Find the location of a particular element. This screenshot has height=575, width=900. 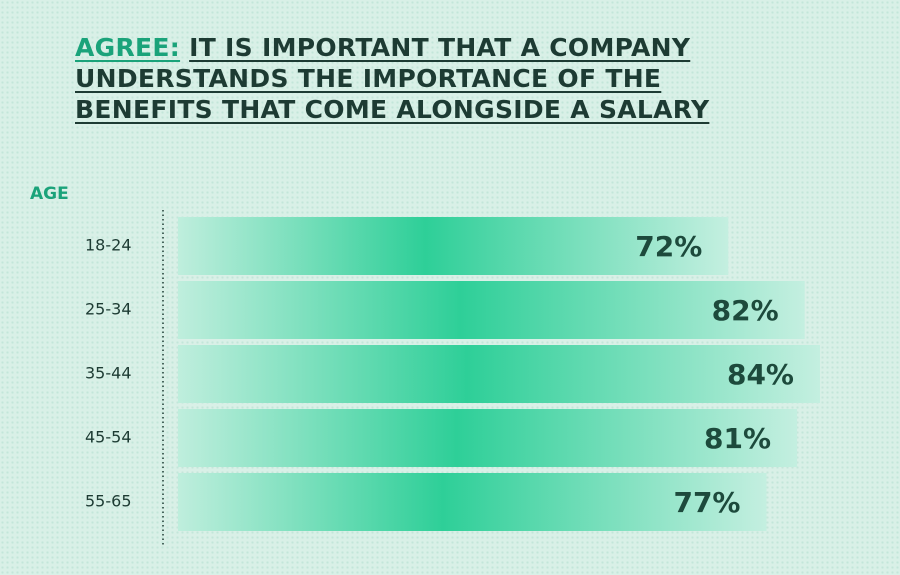

y-tick-label: 25-34 is located at coordinates (108, 309).